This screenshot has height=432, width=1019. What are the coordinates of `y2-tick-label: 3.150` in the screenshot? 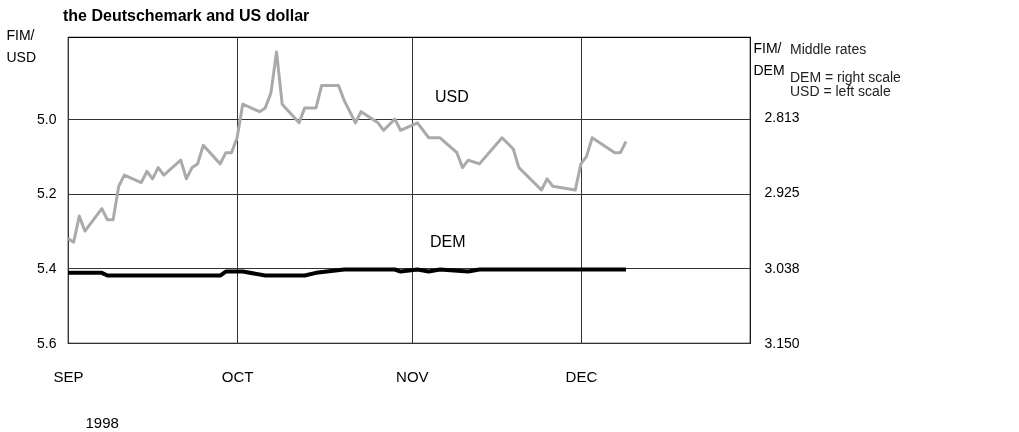 It's located at (782, 342).